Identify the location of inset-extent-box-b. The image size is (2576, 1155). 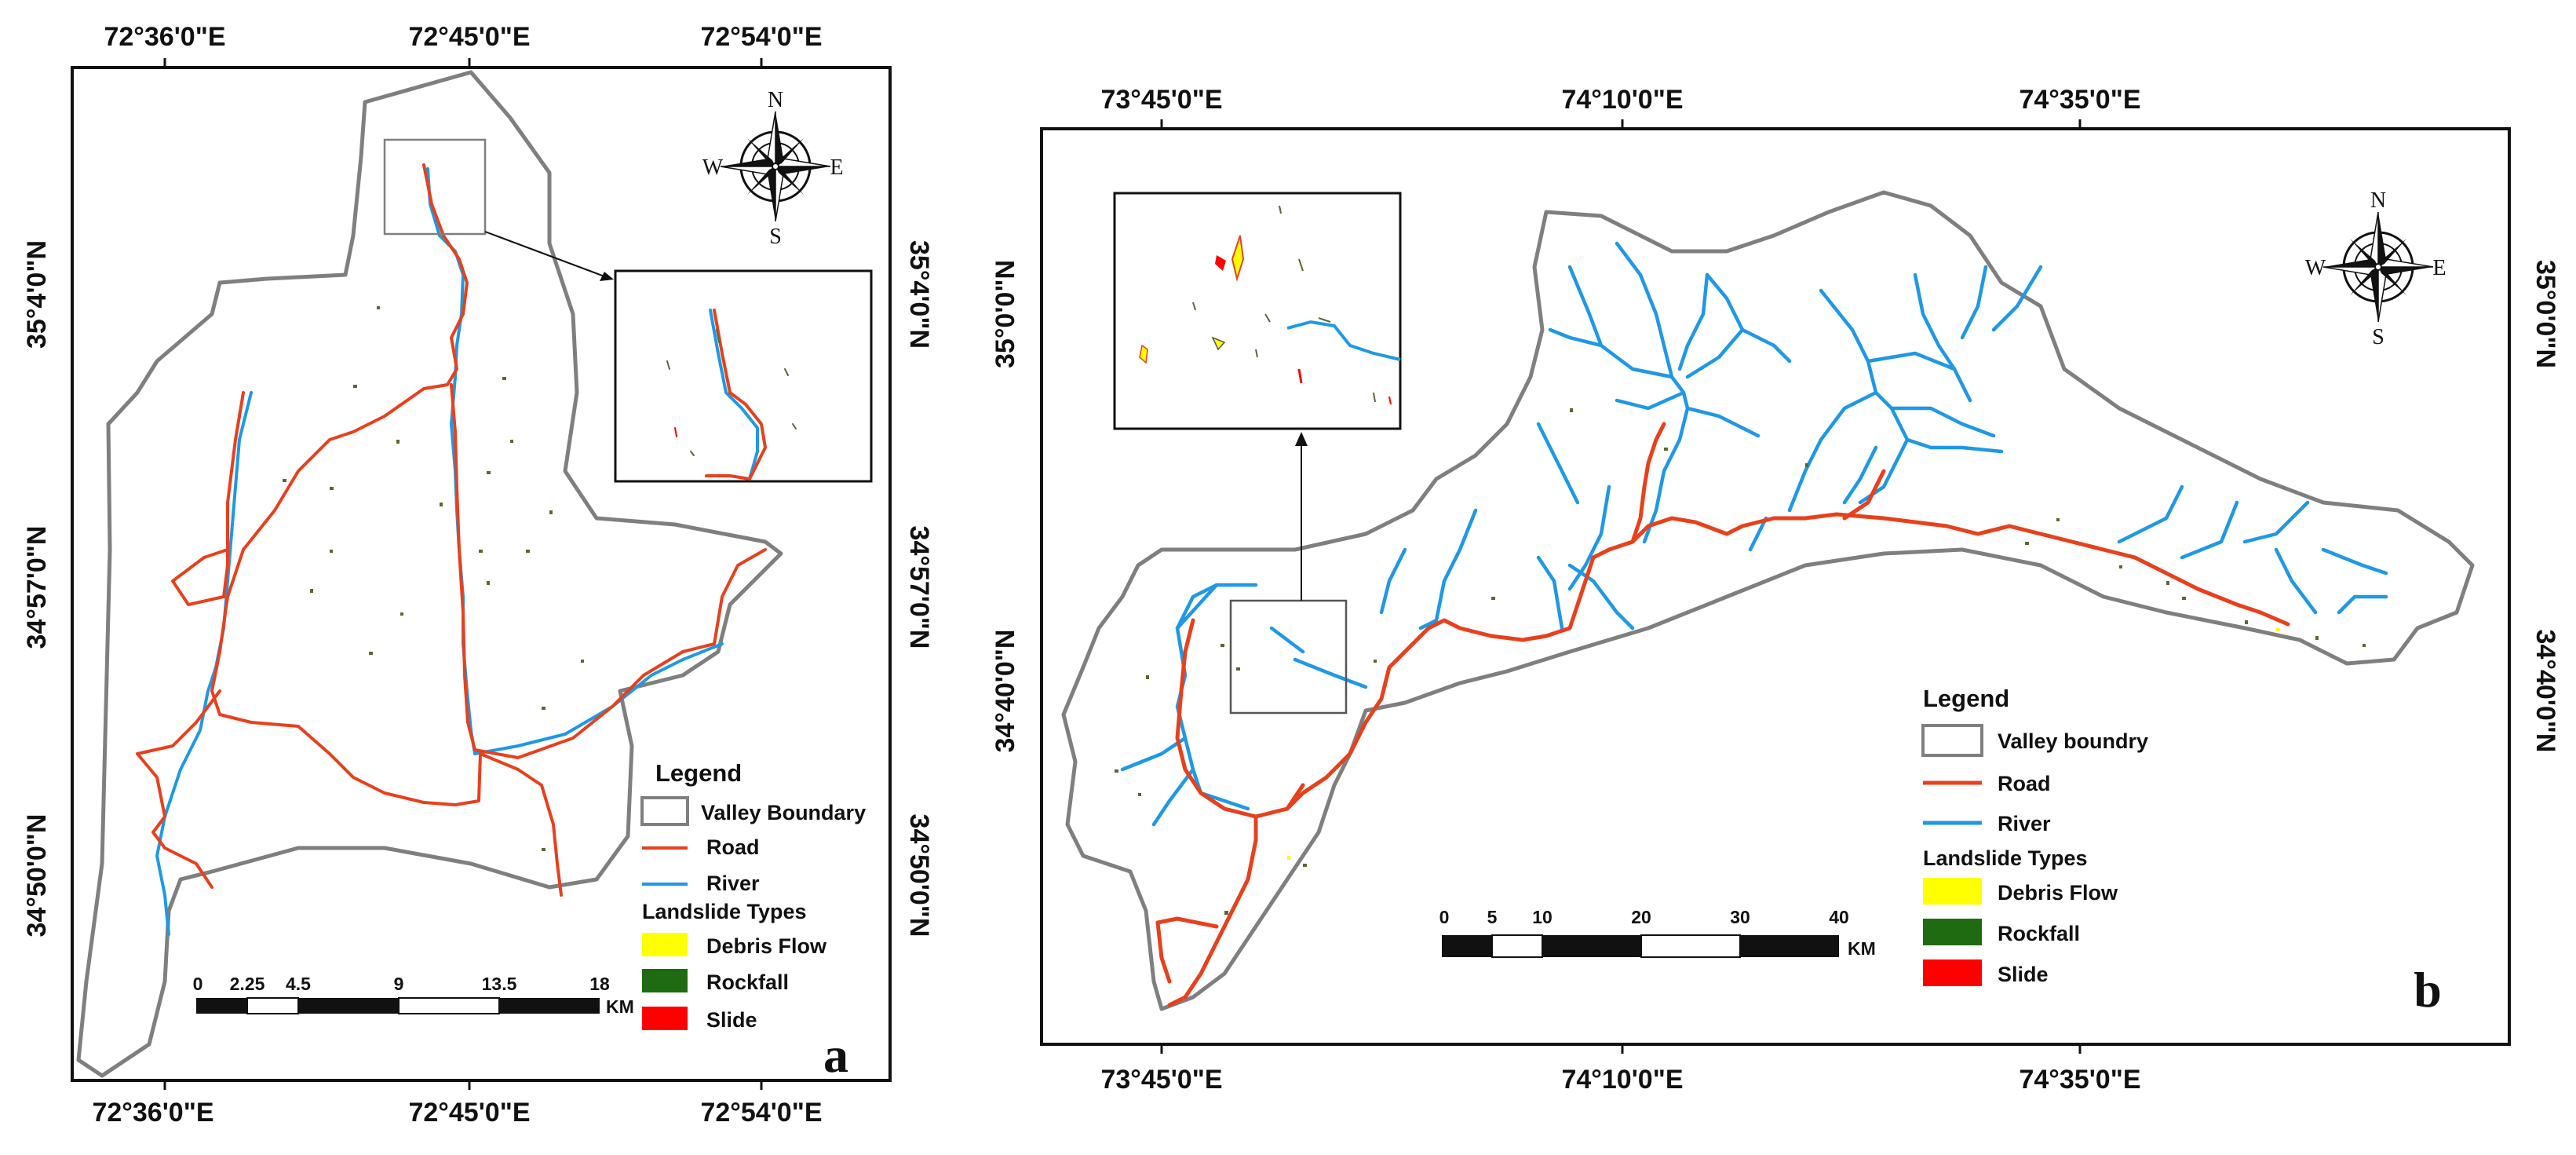
(1288, 657).